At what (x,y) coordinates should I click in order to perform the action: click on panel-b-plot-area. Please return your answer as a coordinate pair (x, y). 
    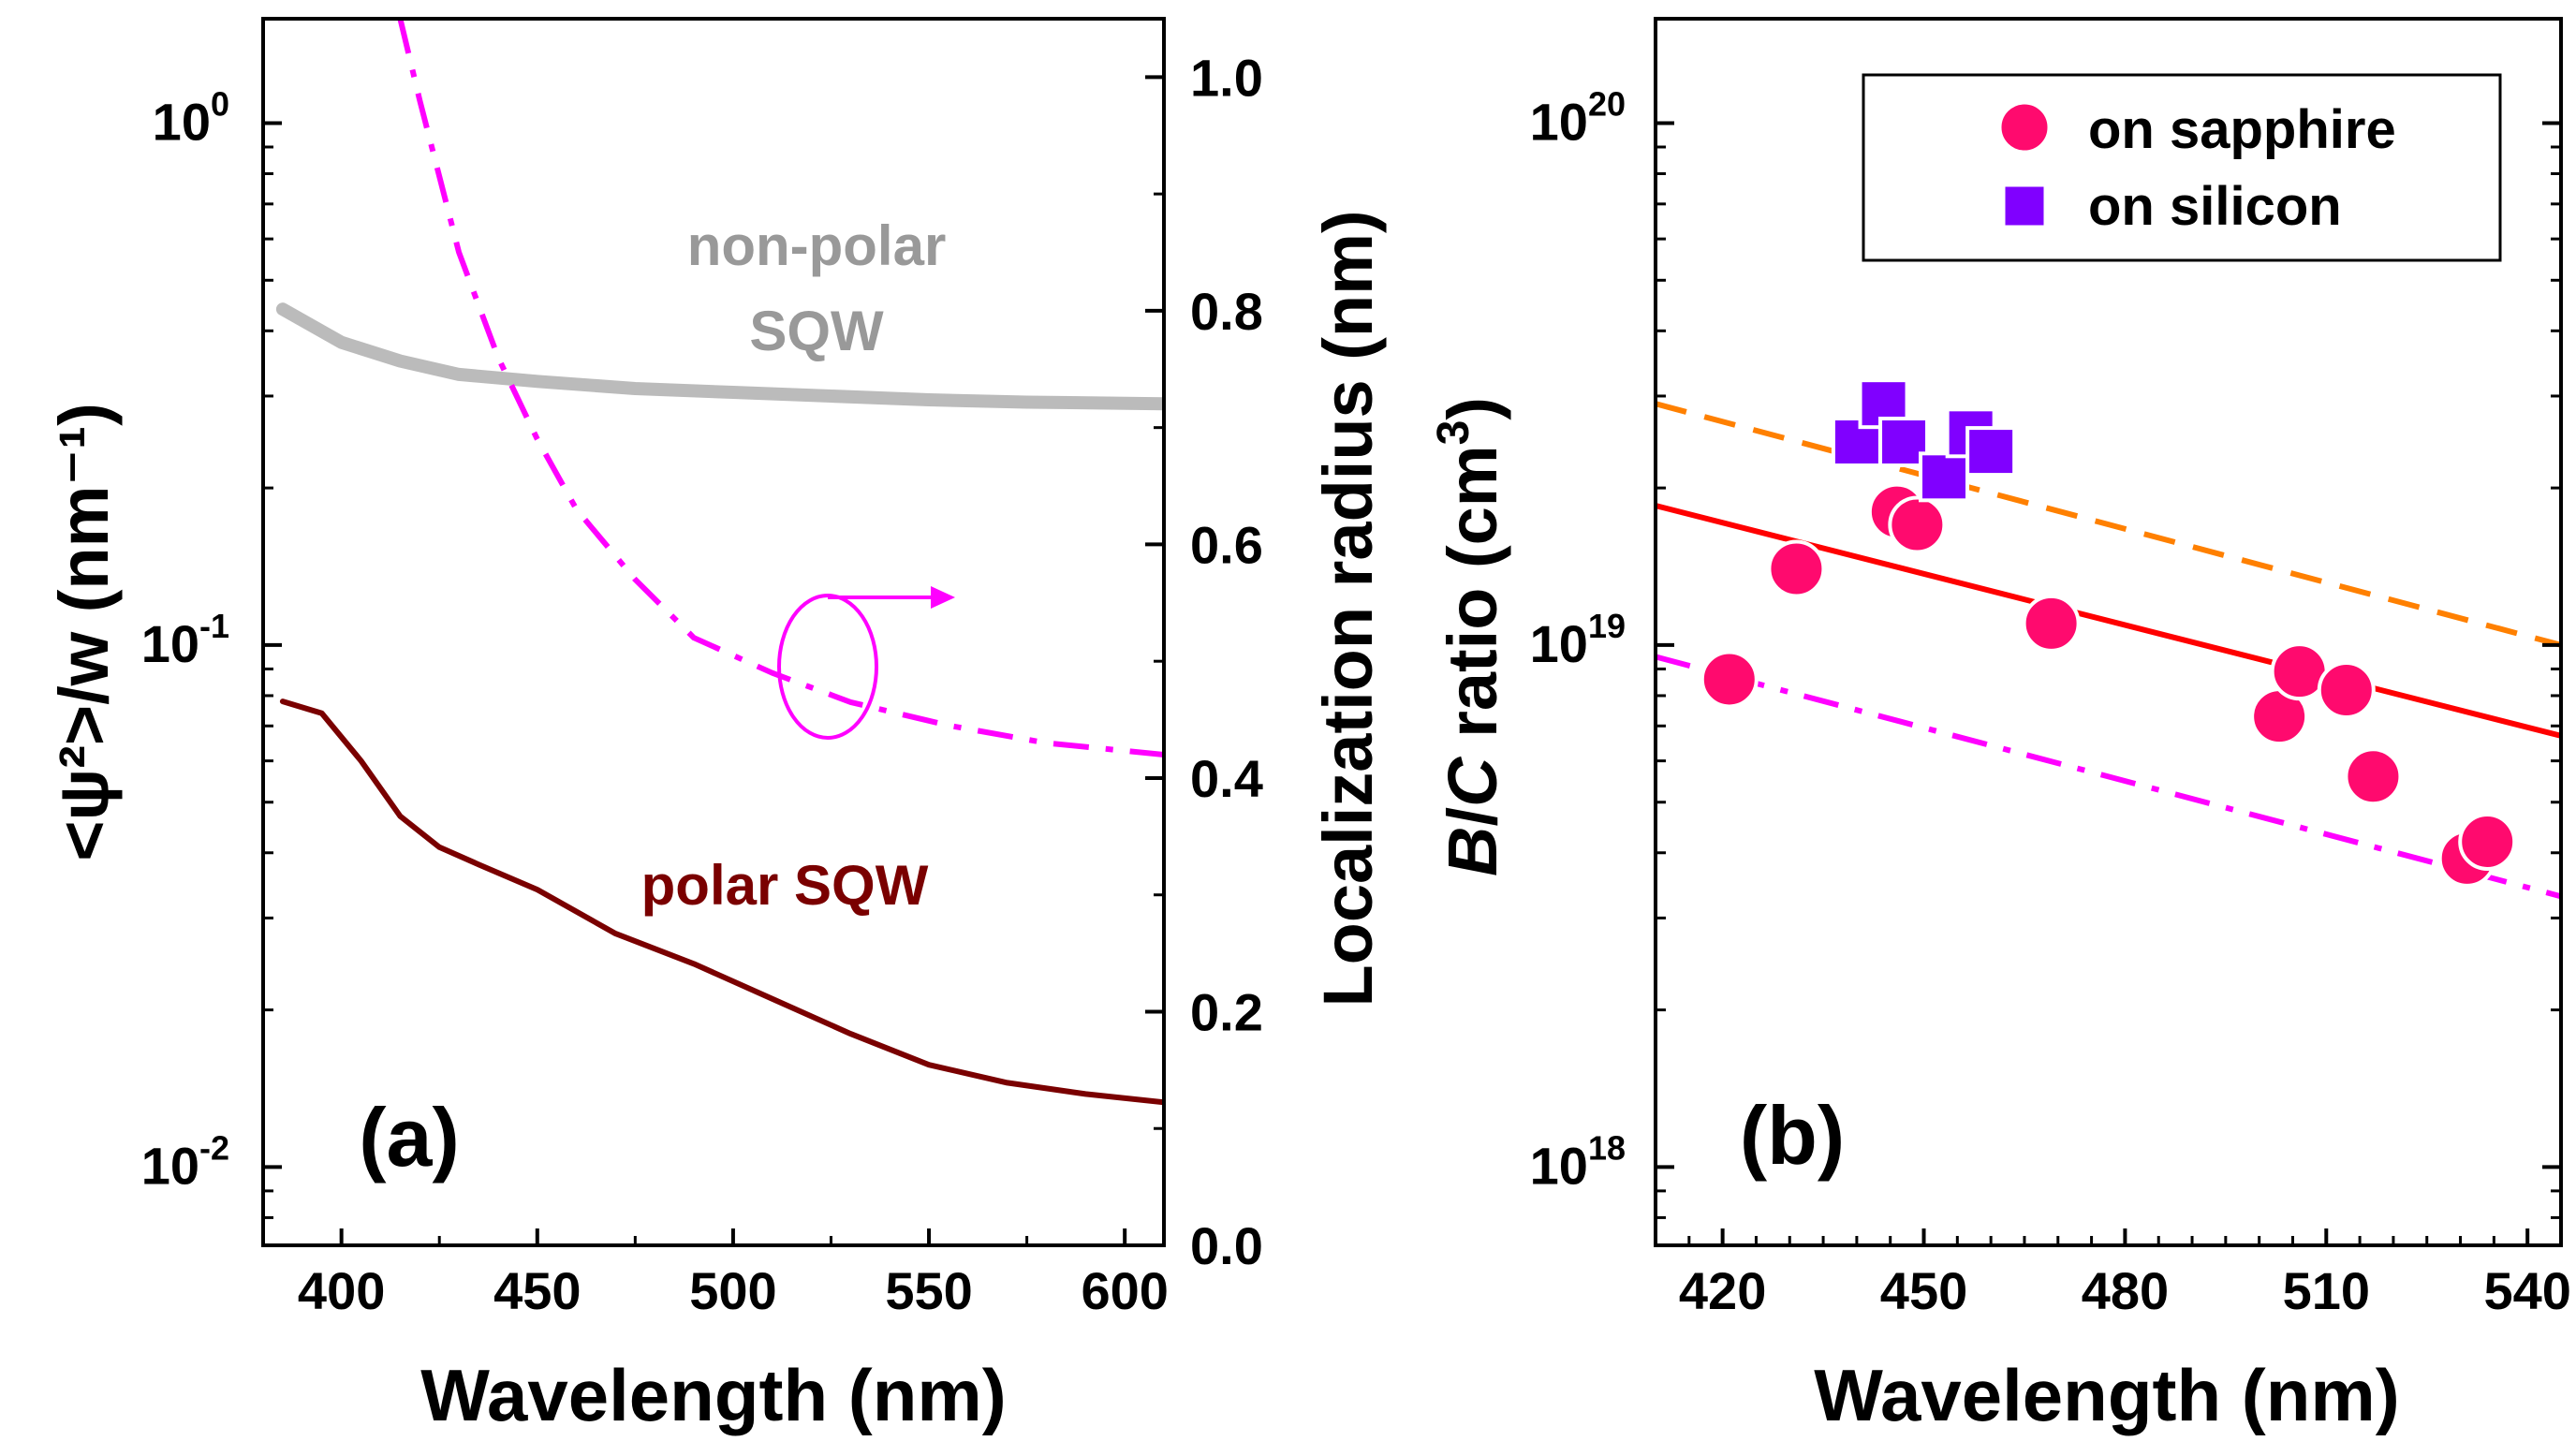
    Looking at the image, I should click on (2108, 639).